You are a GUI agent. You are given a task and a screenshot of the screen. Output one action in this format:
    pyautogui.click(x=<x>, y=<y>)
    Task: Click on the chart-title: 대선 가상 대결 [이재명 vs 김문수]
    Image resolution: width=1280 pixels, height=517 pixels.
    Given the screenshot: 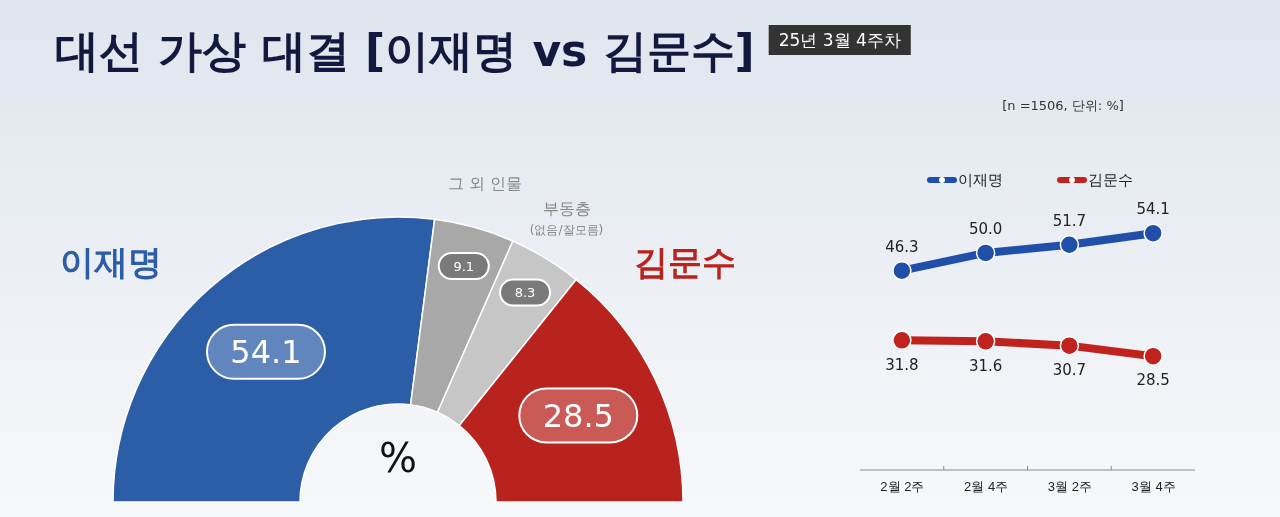 What is the action you would take?
    pyautogui.click(x=405, y=50)
    